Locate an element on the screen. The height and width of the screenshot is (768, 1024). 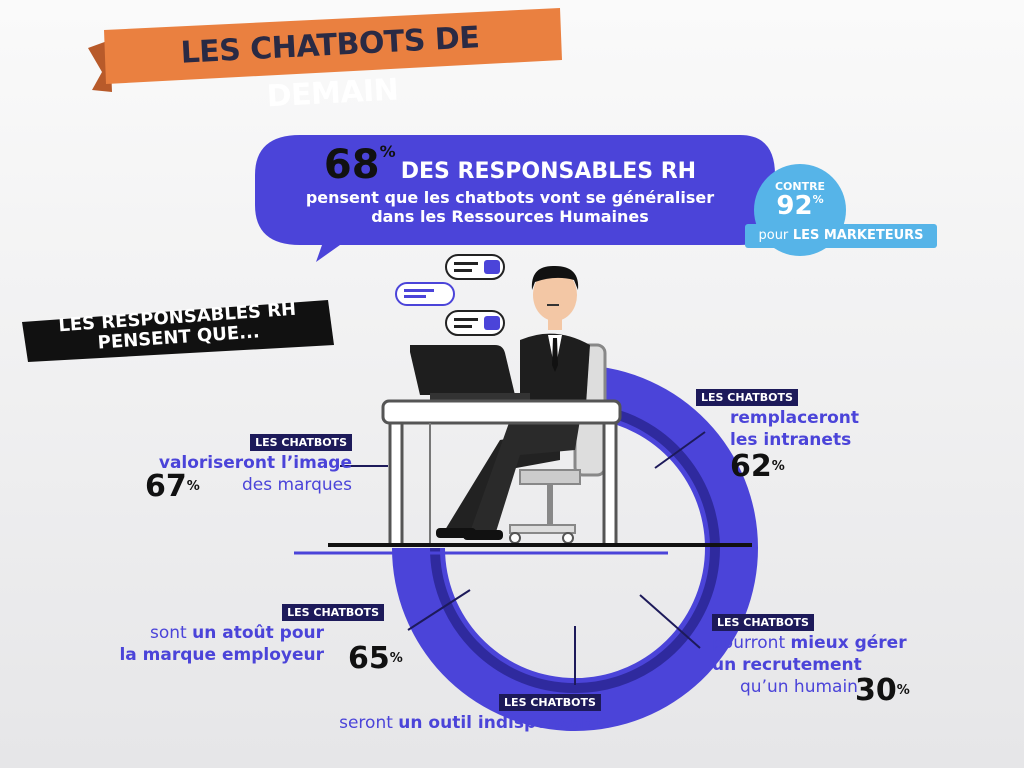
item-text: valoriseront l’image is located at coordinates (255, 463).